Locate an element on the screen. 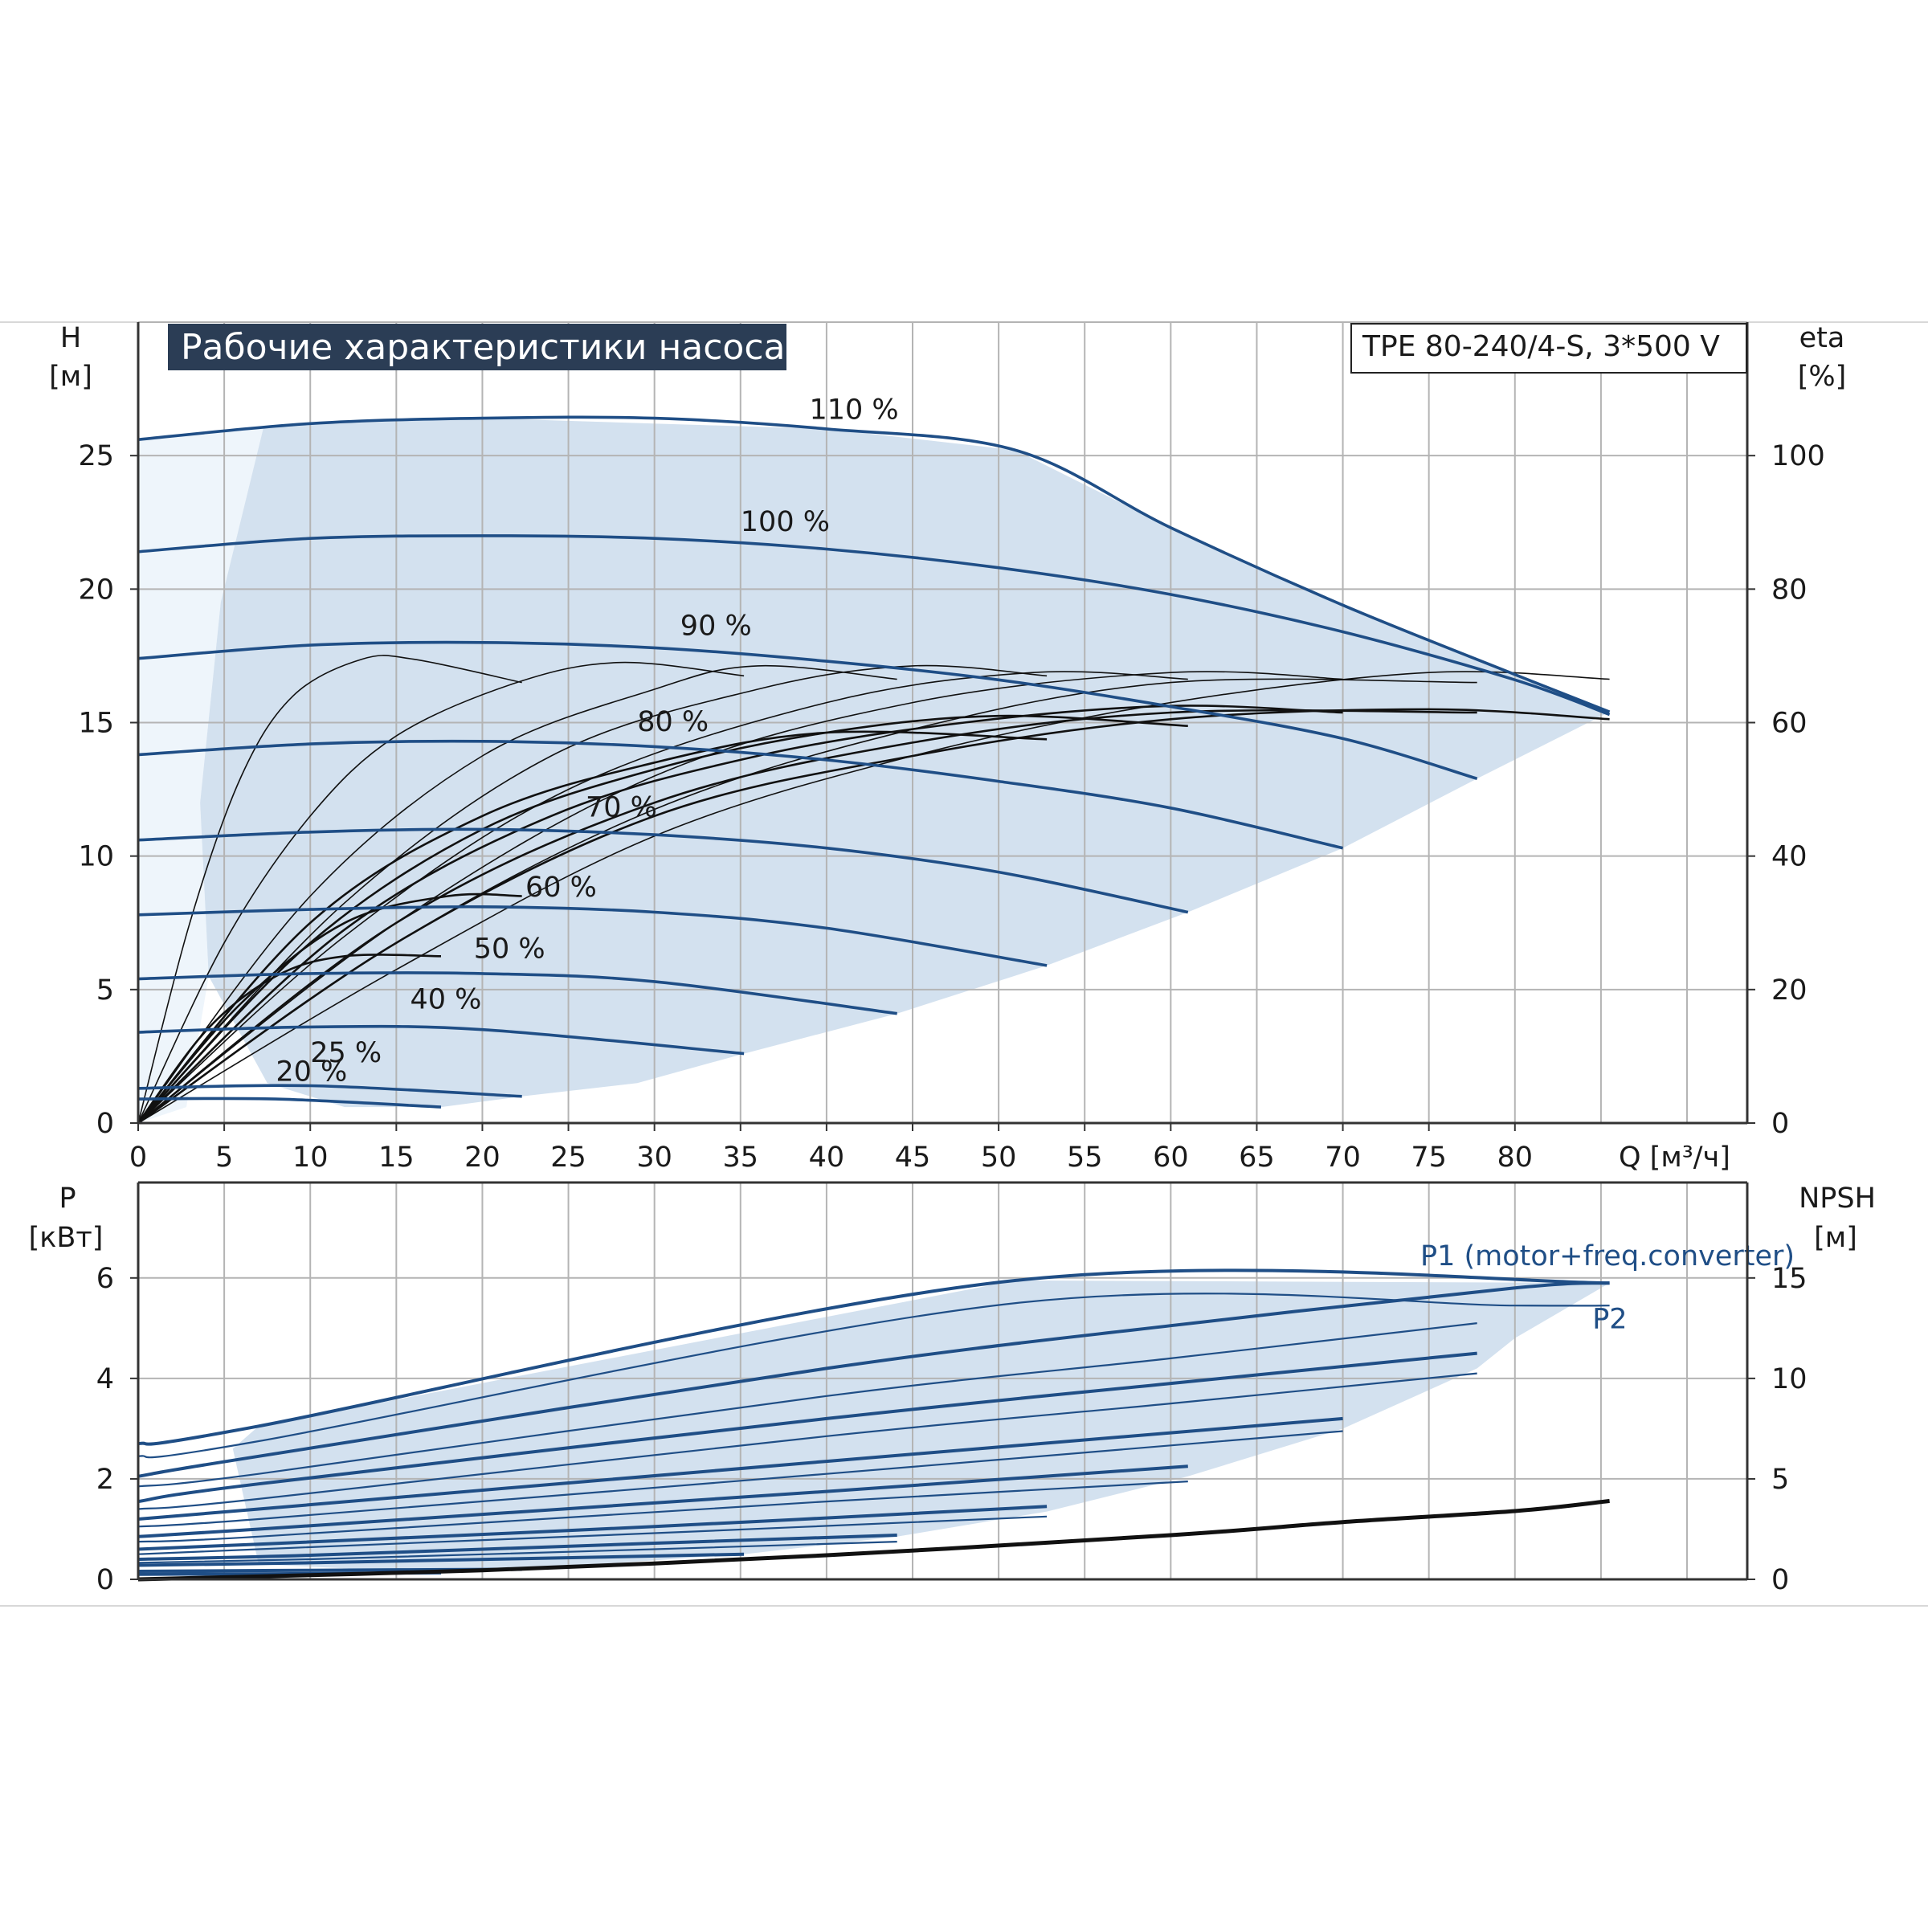 The height and width of the screenshot is (1932, 1928). x-tick-label: 40 is located at coordinates (827, 1158).